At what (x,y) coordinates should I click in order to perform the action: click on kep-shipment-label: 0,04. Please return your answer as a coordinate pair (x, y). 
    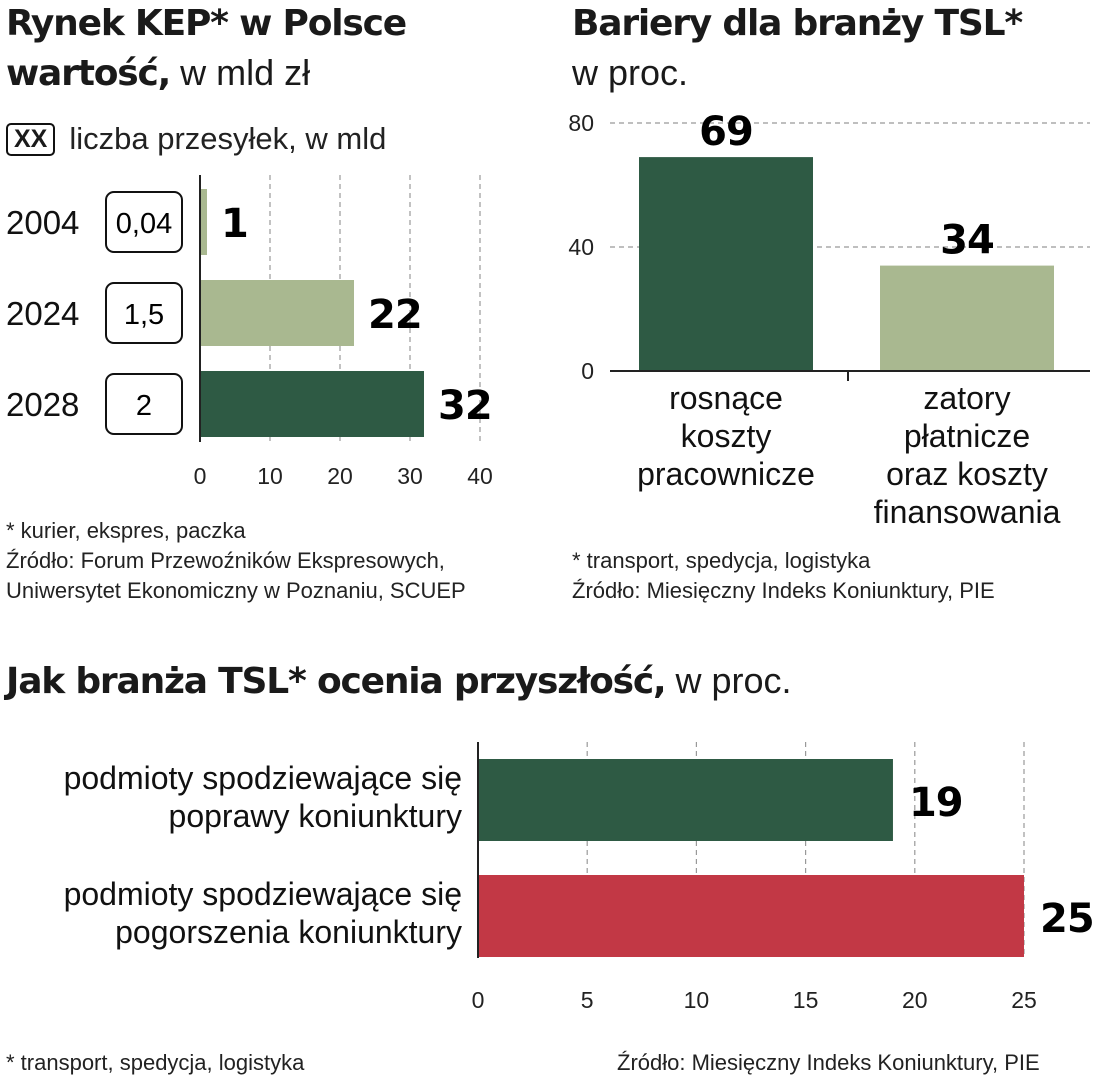
    Looking at the image, I should click on (144, 224).